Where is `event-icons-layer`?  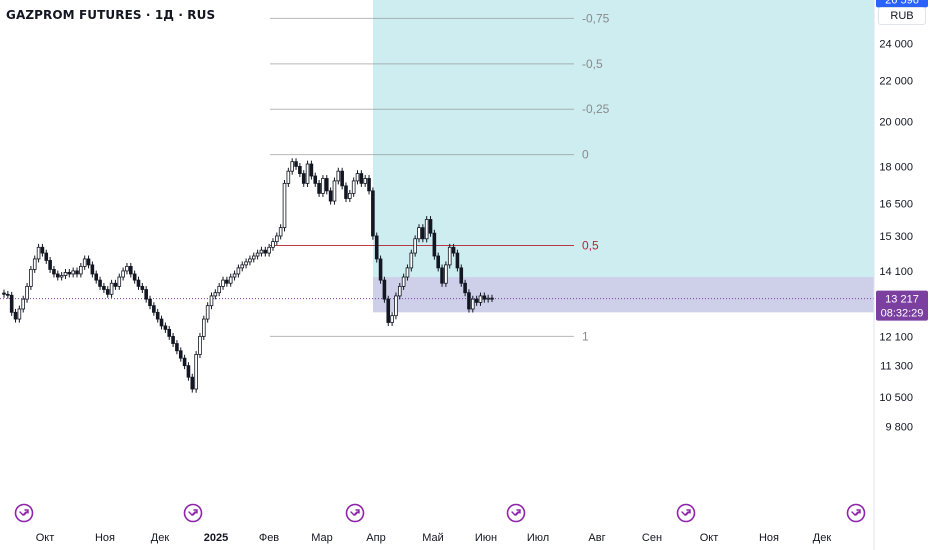 event-icons-layer is located at coordinates (440, 513).